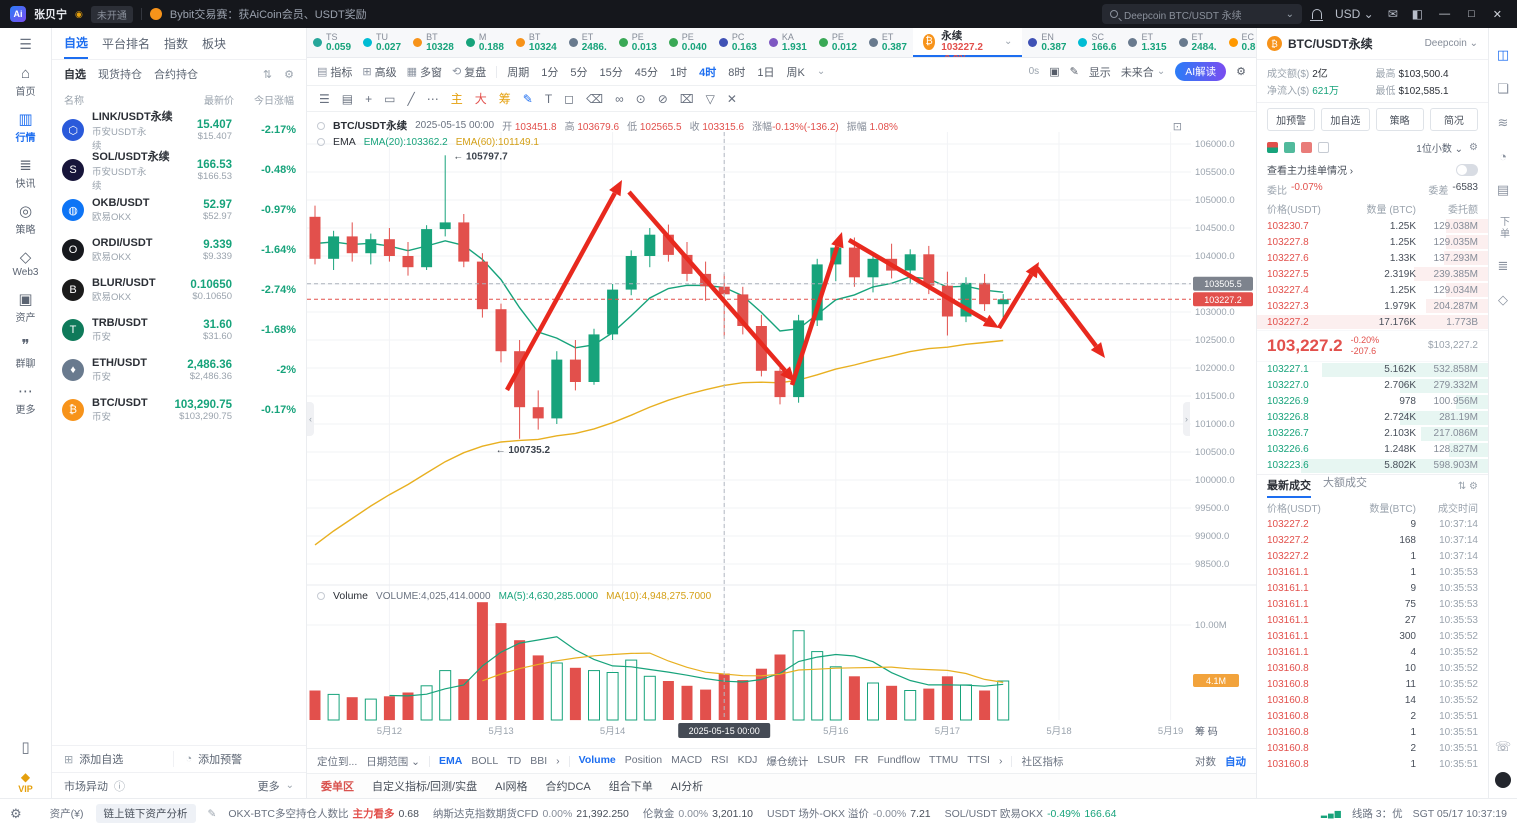 This screenshot has height=828, width=1517. I want to click on edit-icon: ✎, so click(1074, 72).